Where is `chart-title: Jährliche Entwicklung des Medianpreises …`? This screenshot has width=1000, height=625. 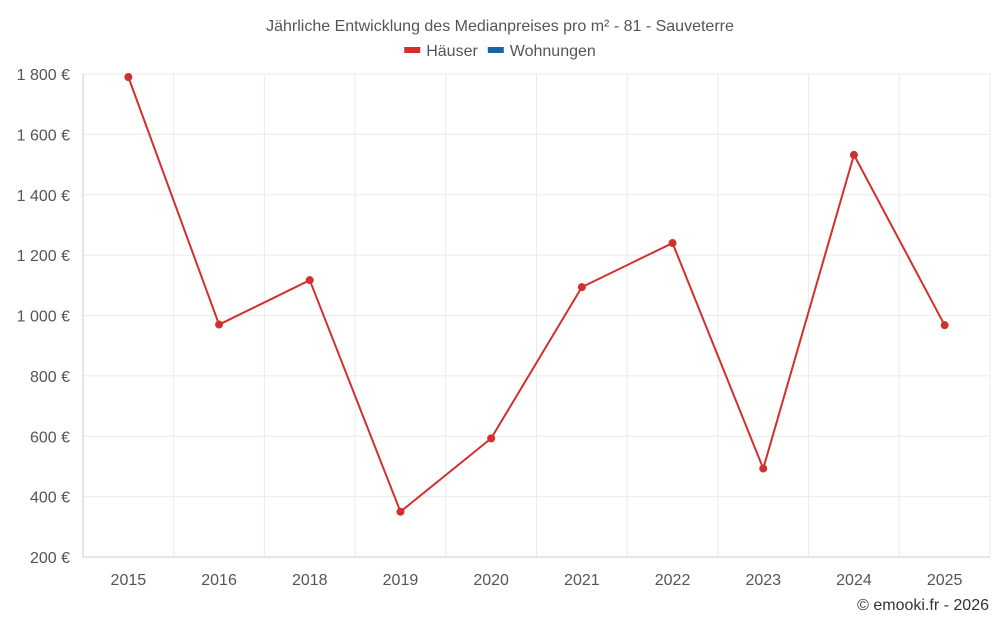
chart-title: Jährliche Entwicklung des Medianpreises … is located at coordinates (500, 26).